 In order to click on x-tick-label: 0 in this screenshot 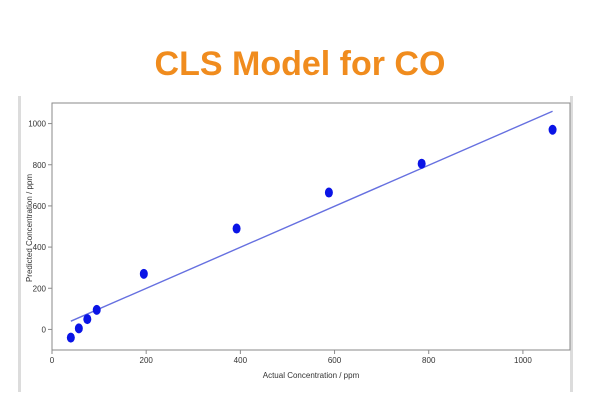, I will do `click(52, 360)`.